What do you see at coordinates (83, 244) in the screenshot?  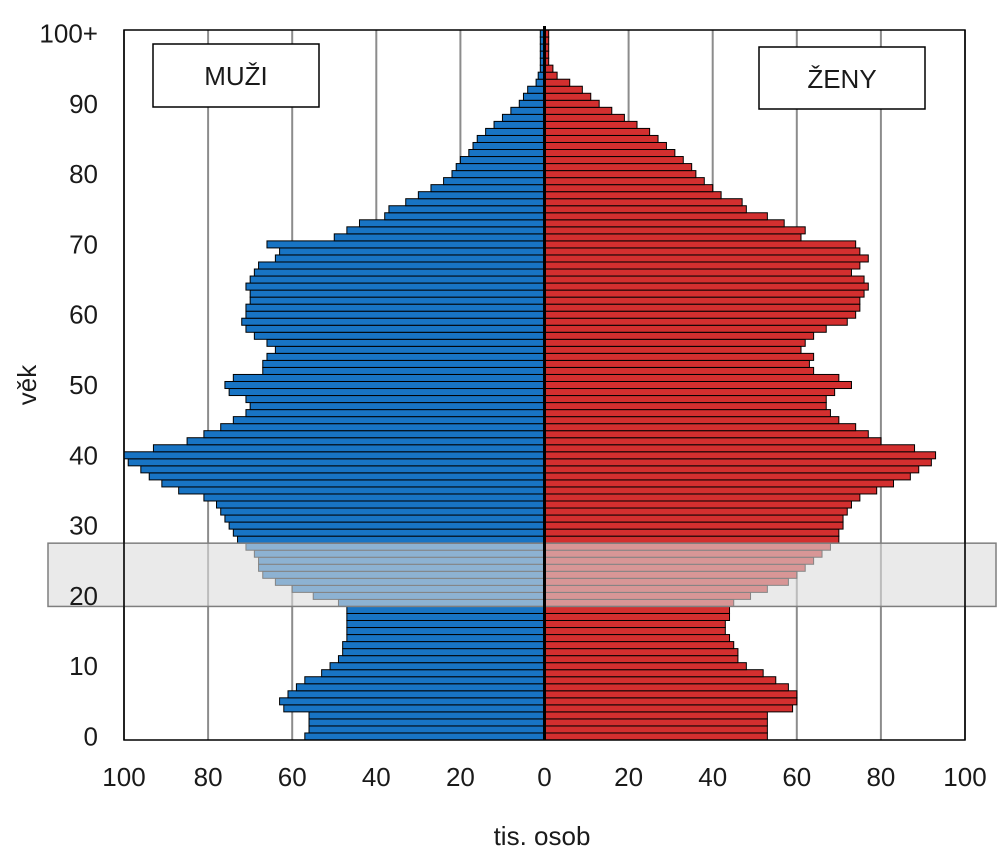 I see `y-tick-label: 70` at bounding box center [83, 244].